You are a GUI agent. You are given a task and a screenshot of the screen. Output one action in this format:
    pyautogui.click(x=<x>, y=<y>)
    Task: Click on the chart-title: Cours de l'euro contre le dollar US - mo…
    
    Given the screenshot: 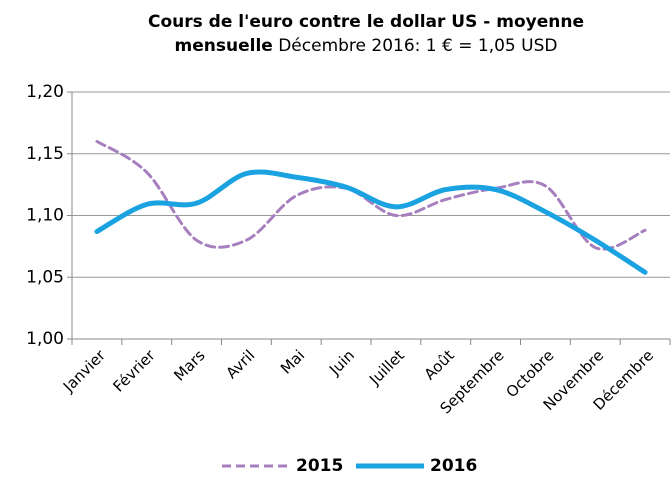 What is the action you would take?
    pyautogui.click(x=366, y=34)
    